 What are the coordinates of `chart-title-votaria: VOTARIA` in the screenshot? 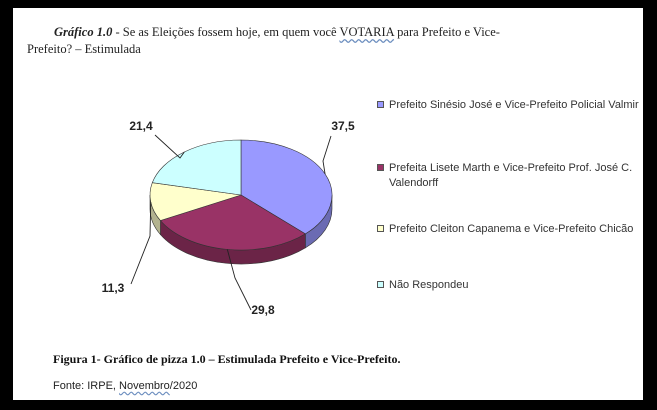 It's located at (367, 32).